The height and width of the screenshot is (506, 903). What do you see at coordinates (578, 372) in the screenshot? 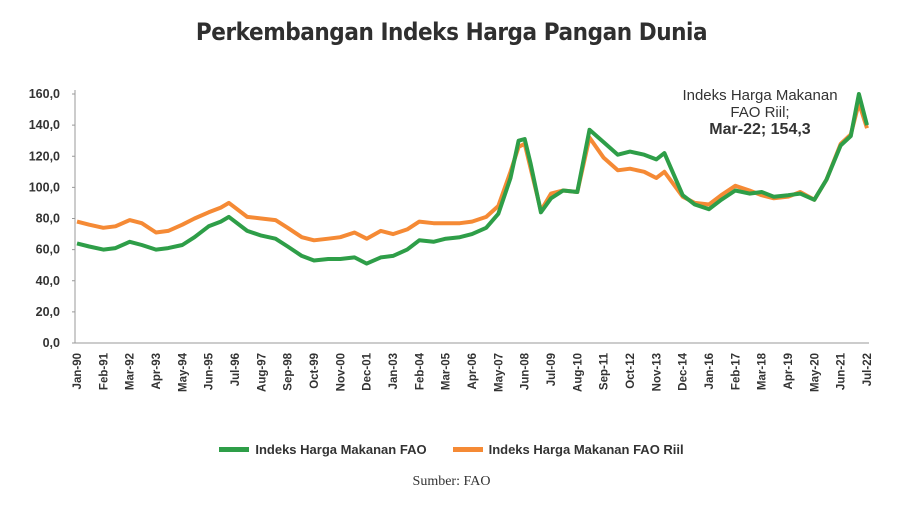
I see `x-tick-label: Aug-10` at bounding box center [578, 372].